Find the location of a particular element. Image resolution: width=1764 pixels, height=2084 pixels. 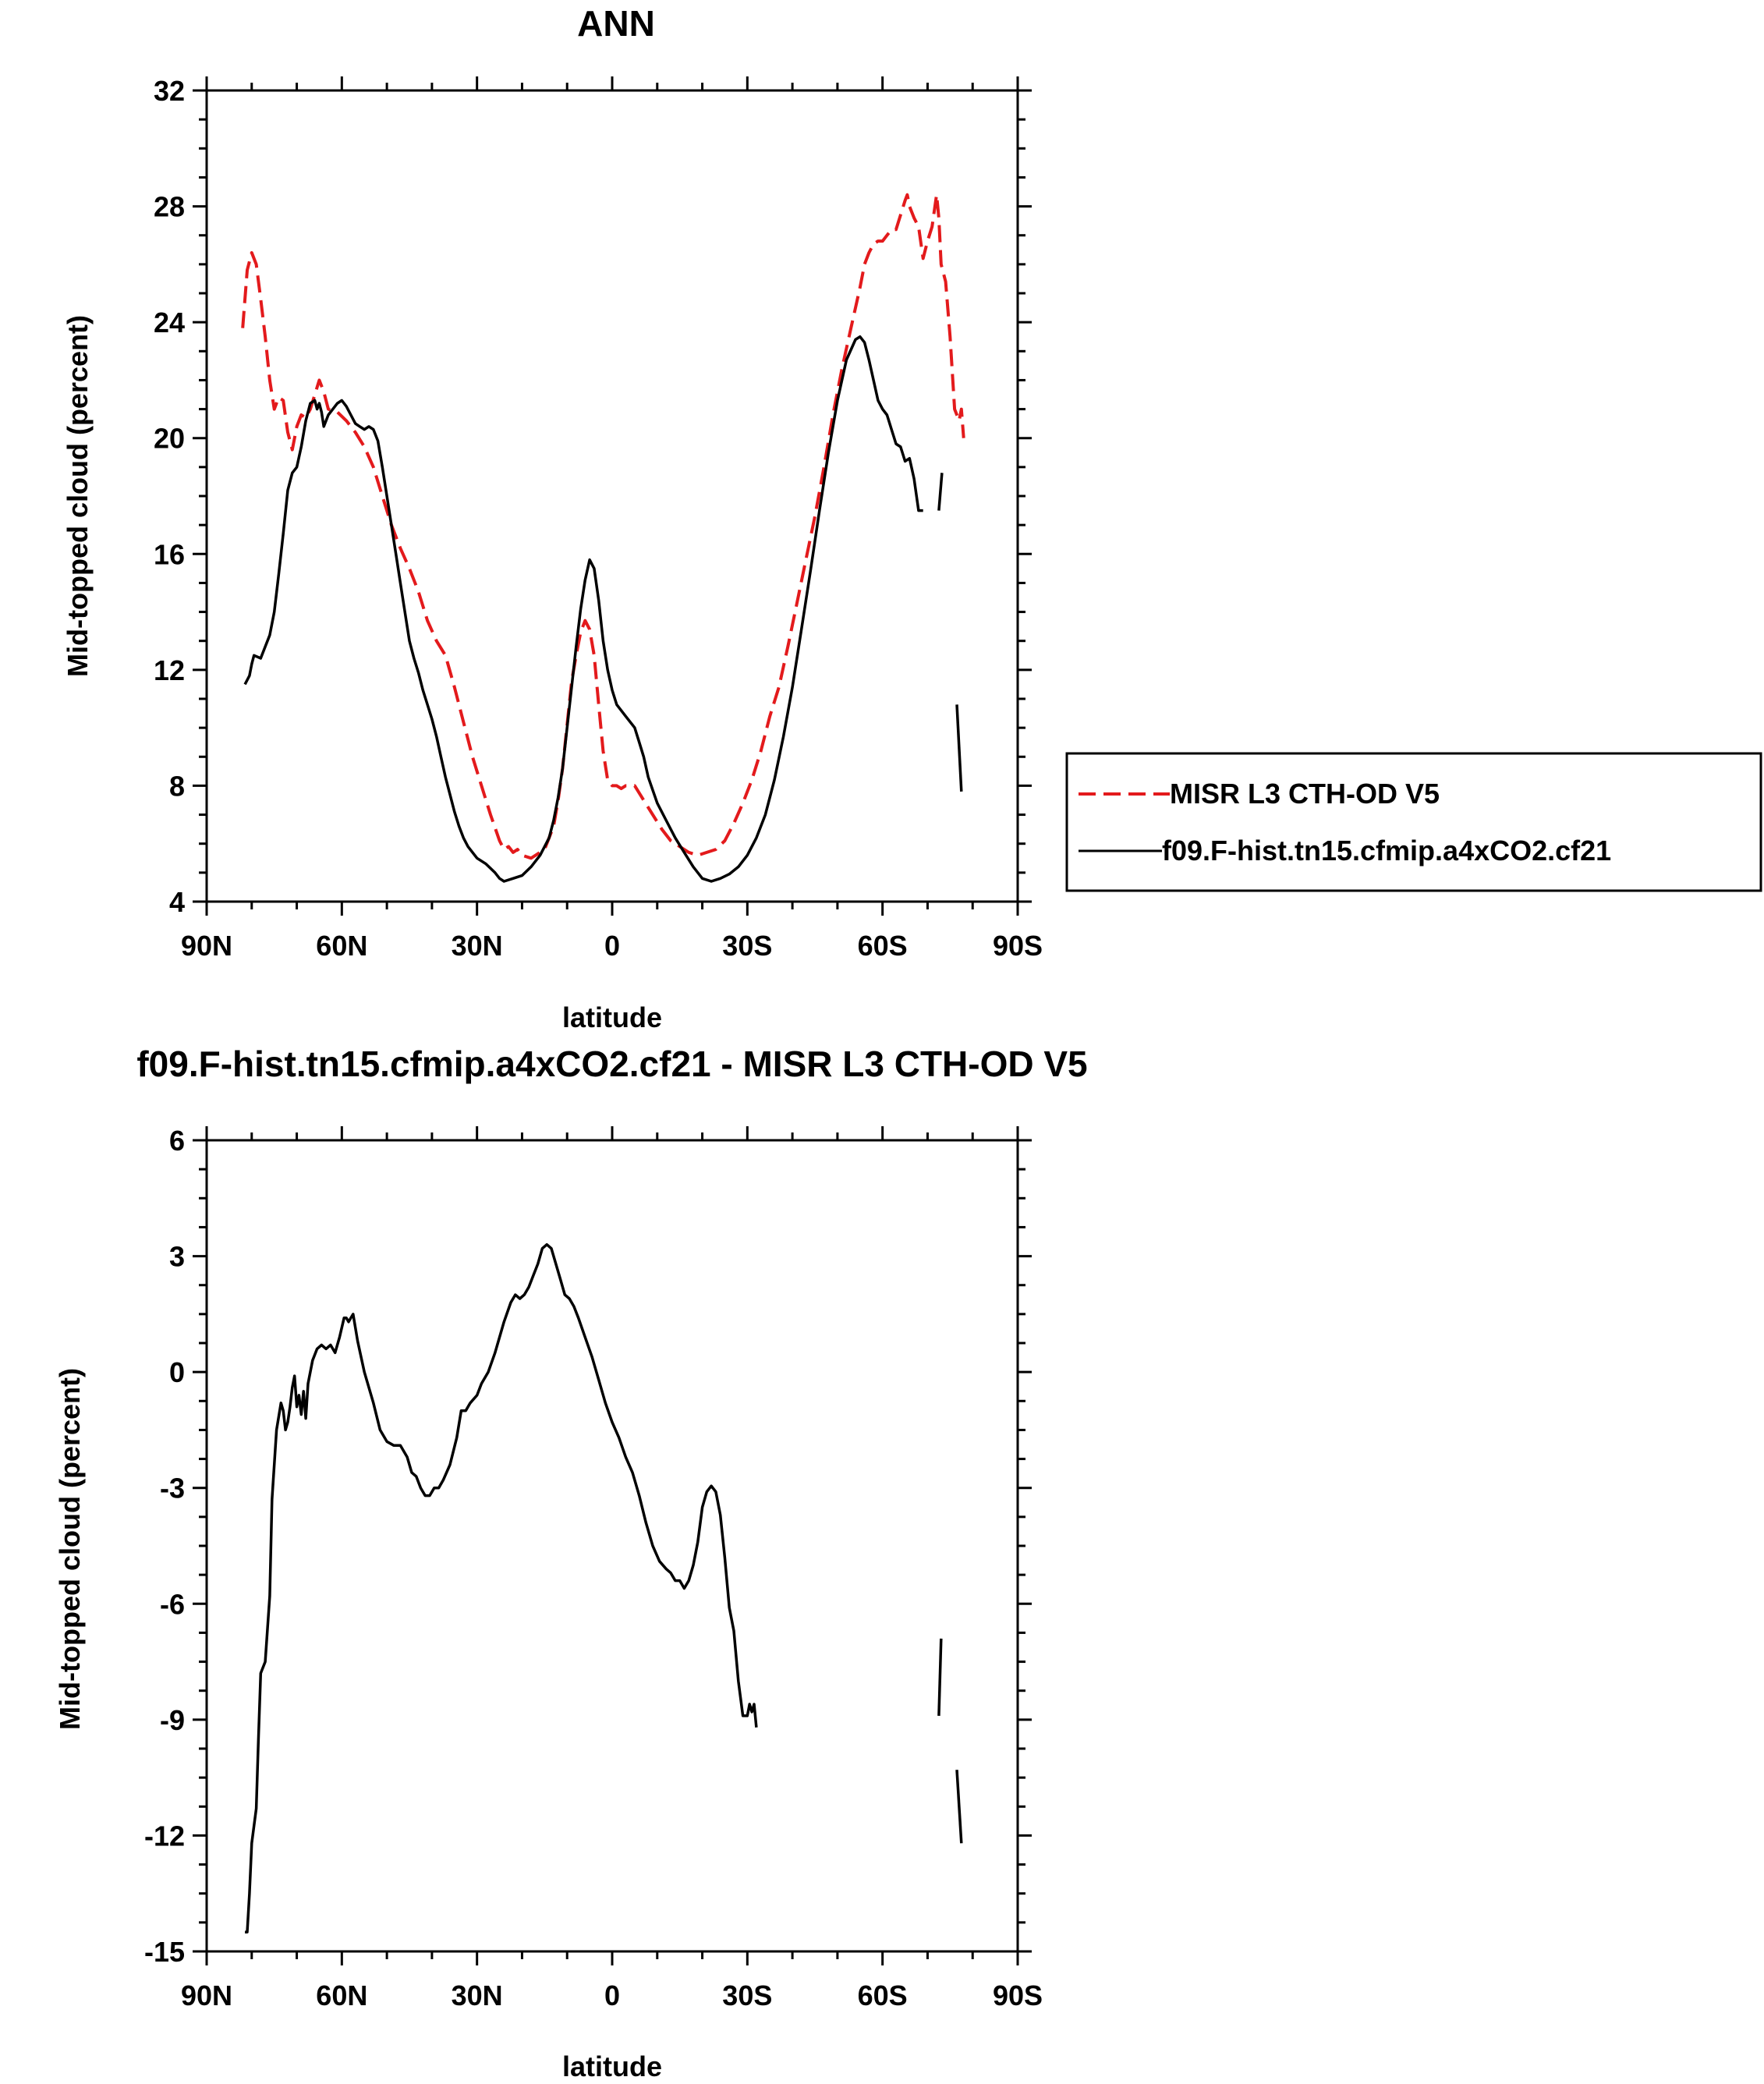

y-tick-label: -6 is located at coordinates (172, 1604).